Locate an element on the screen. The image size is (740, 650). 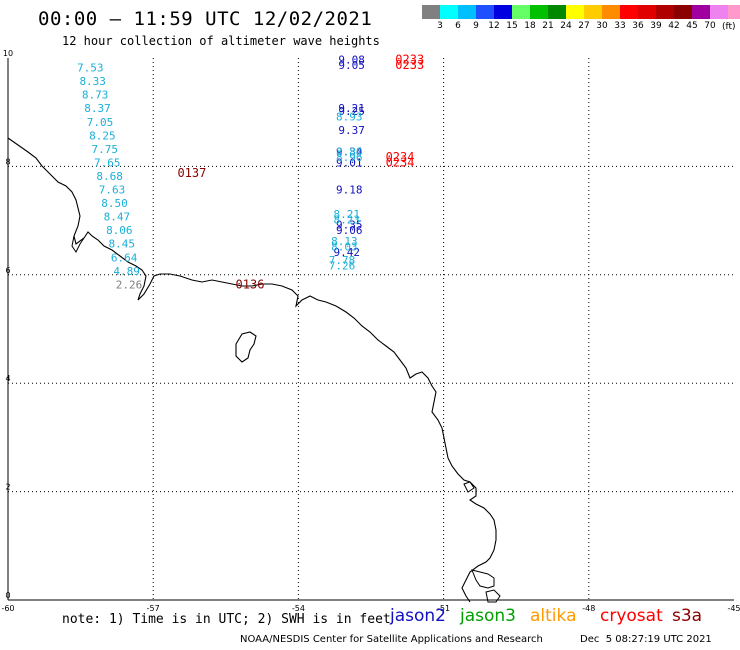
wave-height-jason3: 8.50 is located at coordinates (114, 203).